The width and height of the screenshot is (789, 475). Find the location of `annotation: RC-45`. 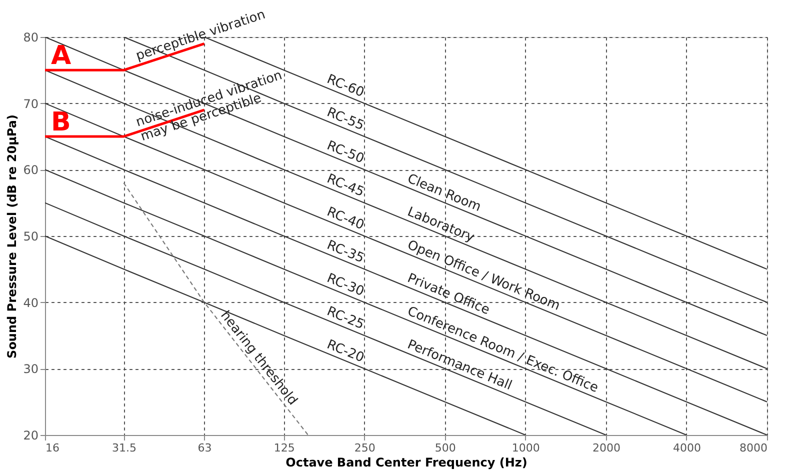

annotation: RC-45 is located at coordinates (345, 185).